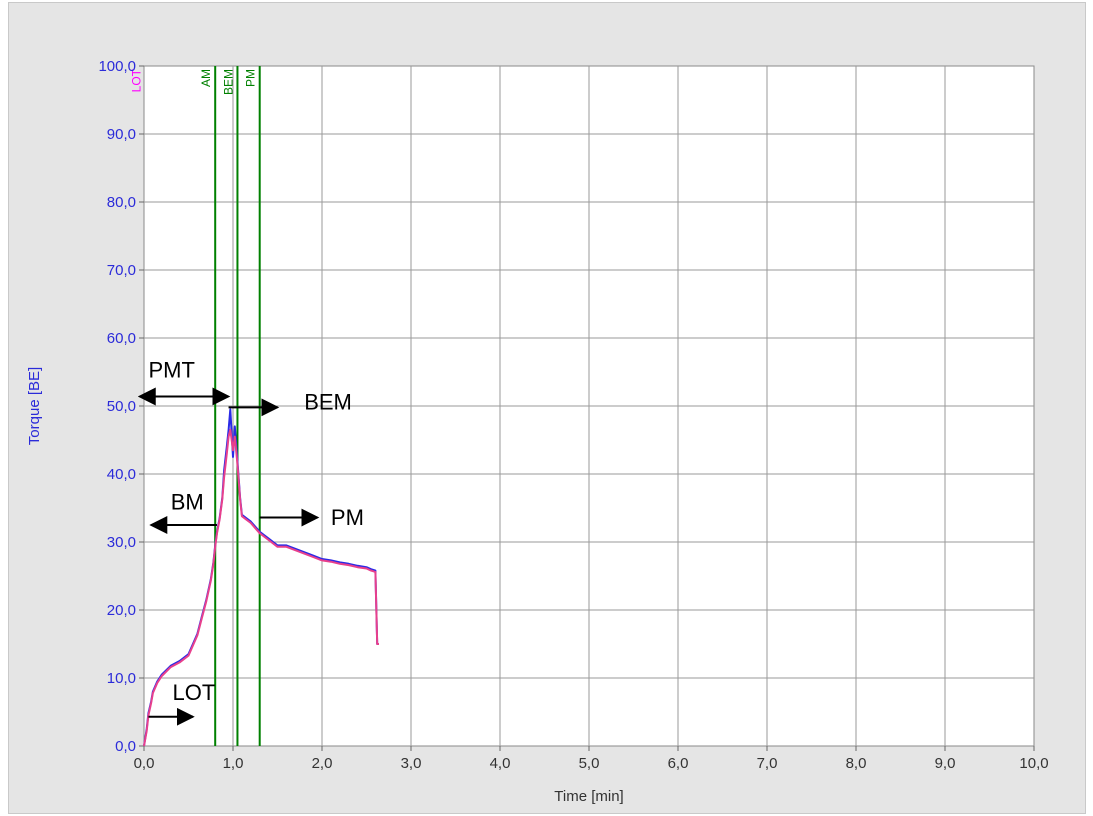 This screenshot has width=1093, height=816. Describe the element at coordinates (411, 763) in the screenshot. I see `x-tick-label: 3,0` at that location.